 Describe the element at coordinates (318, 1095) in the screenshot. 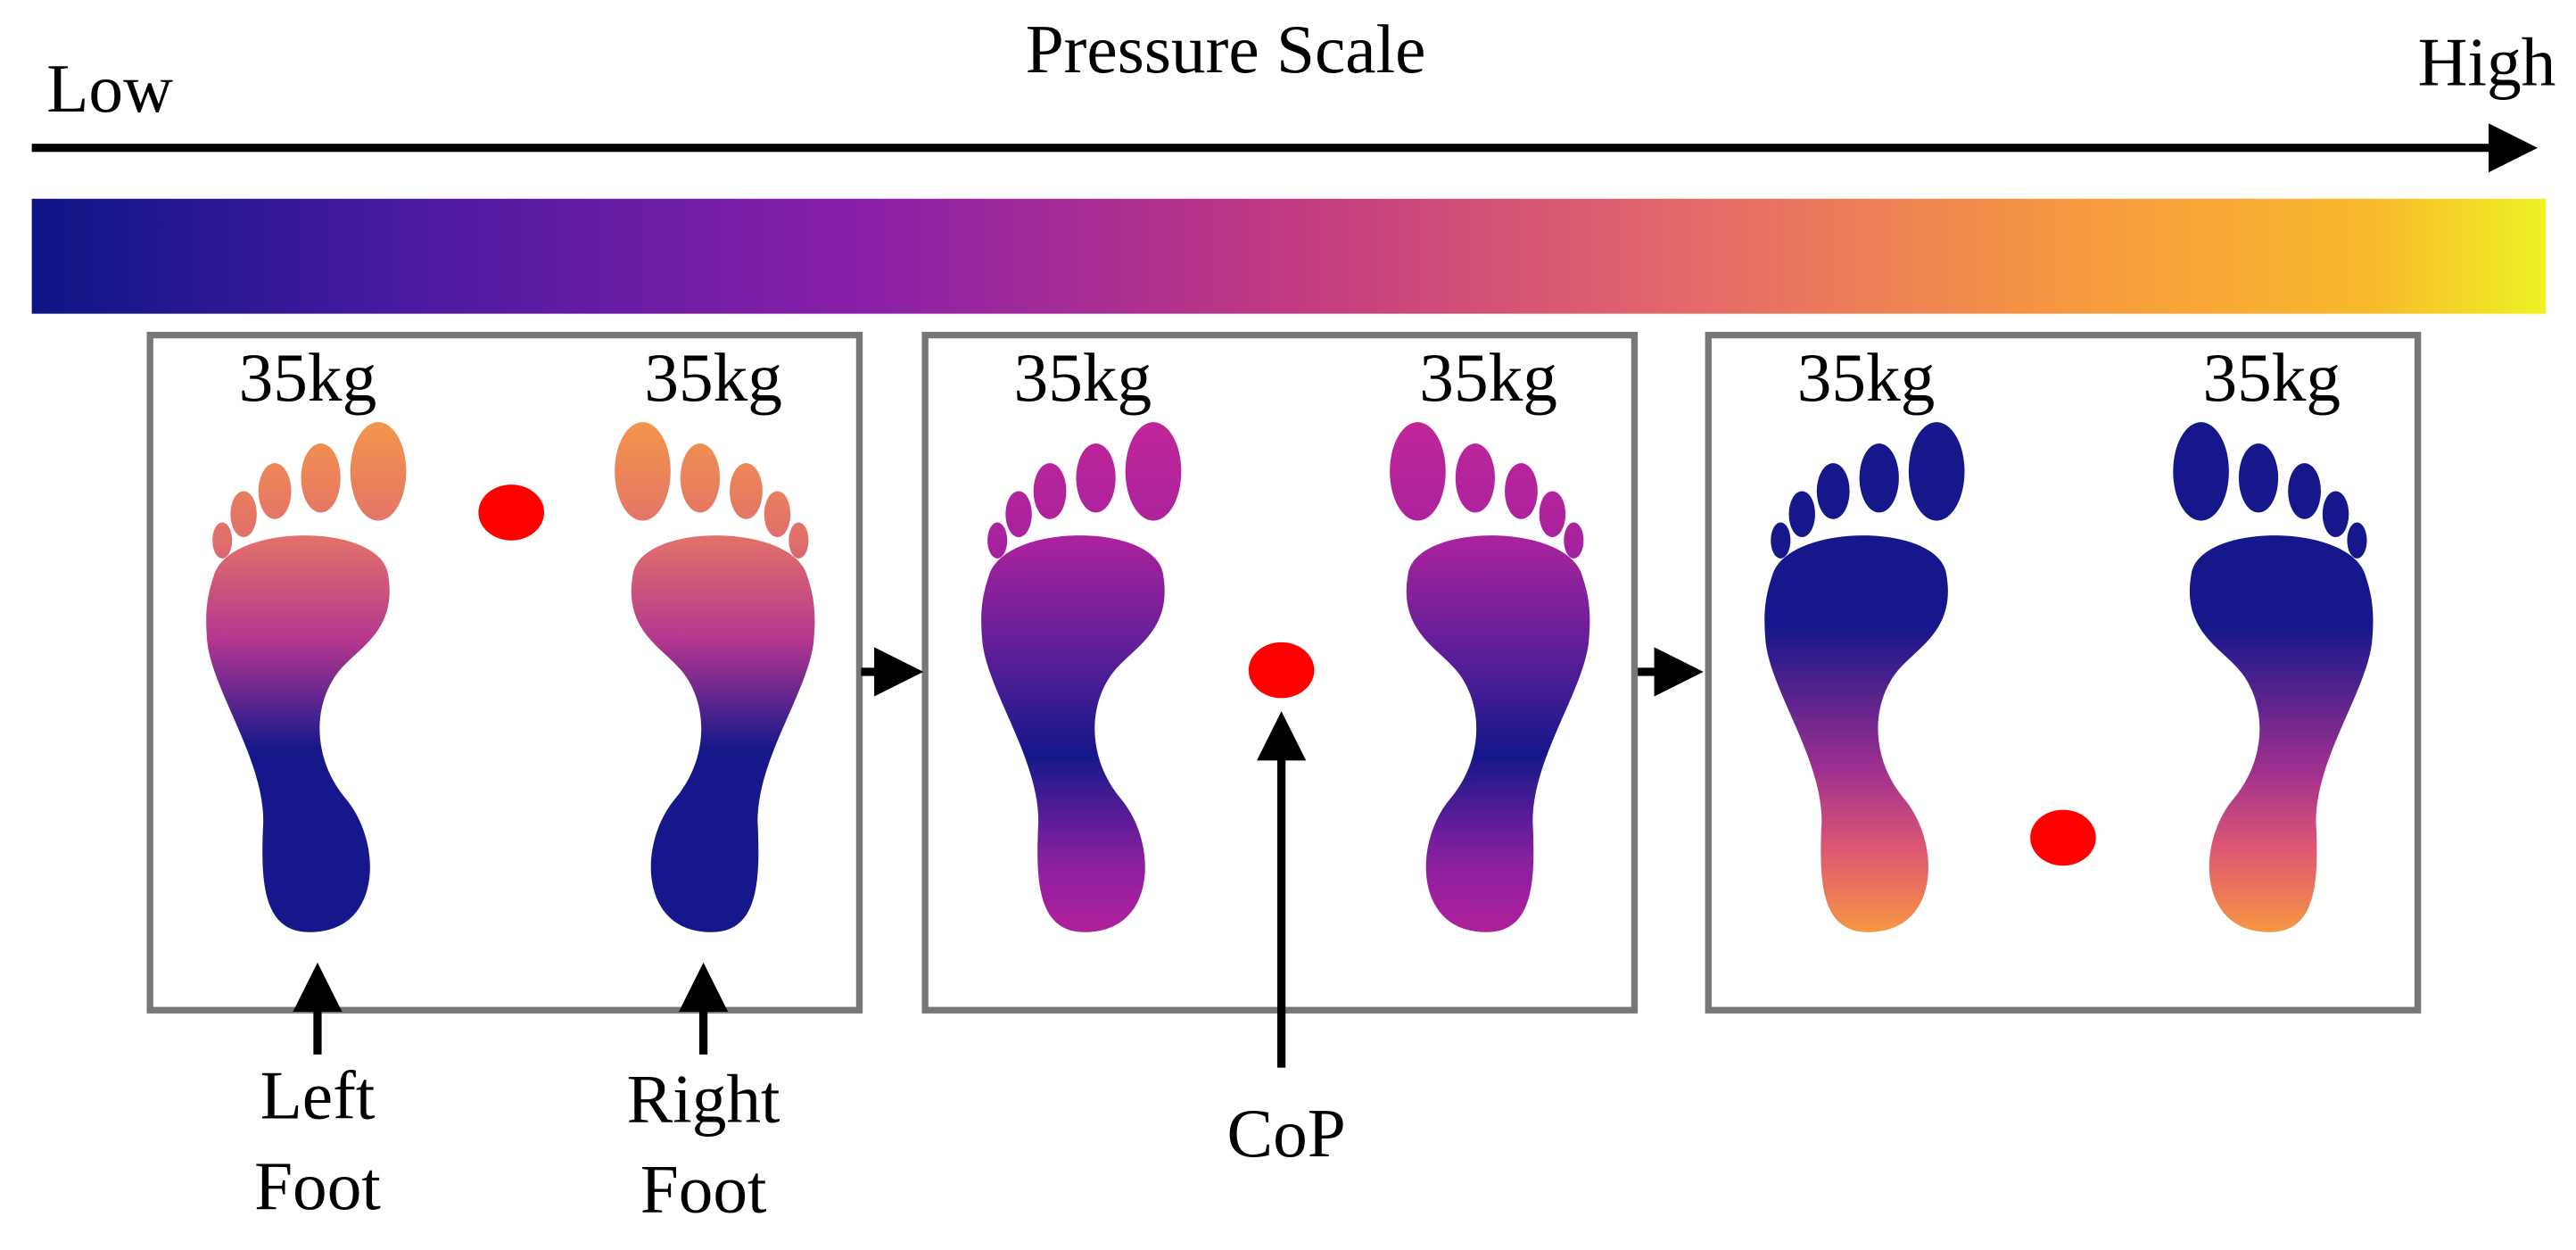

I see `label: Left` at that location.